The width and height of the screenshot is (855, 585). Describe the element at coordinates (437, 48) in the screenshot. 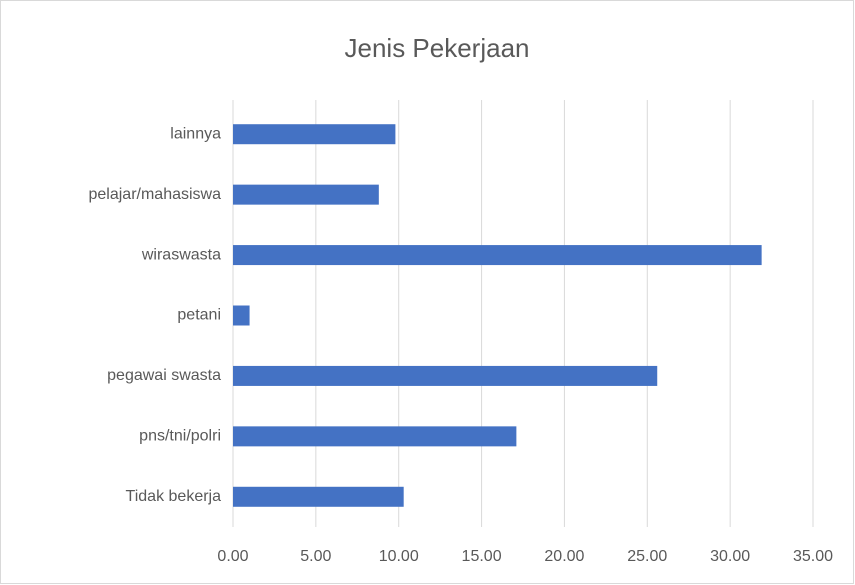

I see `chart-title: Jenis Pekerjaan` at that location.